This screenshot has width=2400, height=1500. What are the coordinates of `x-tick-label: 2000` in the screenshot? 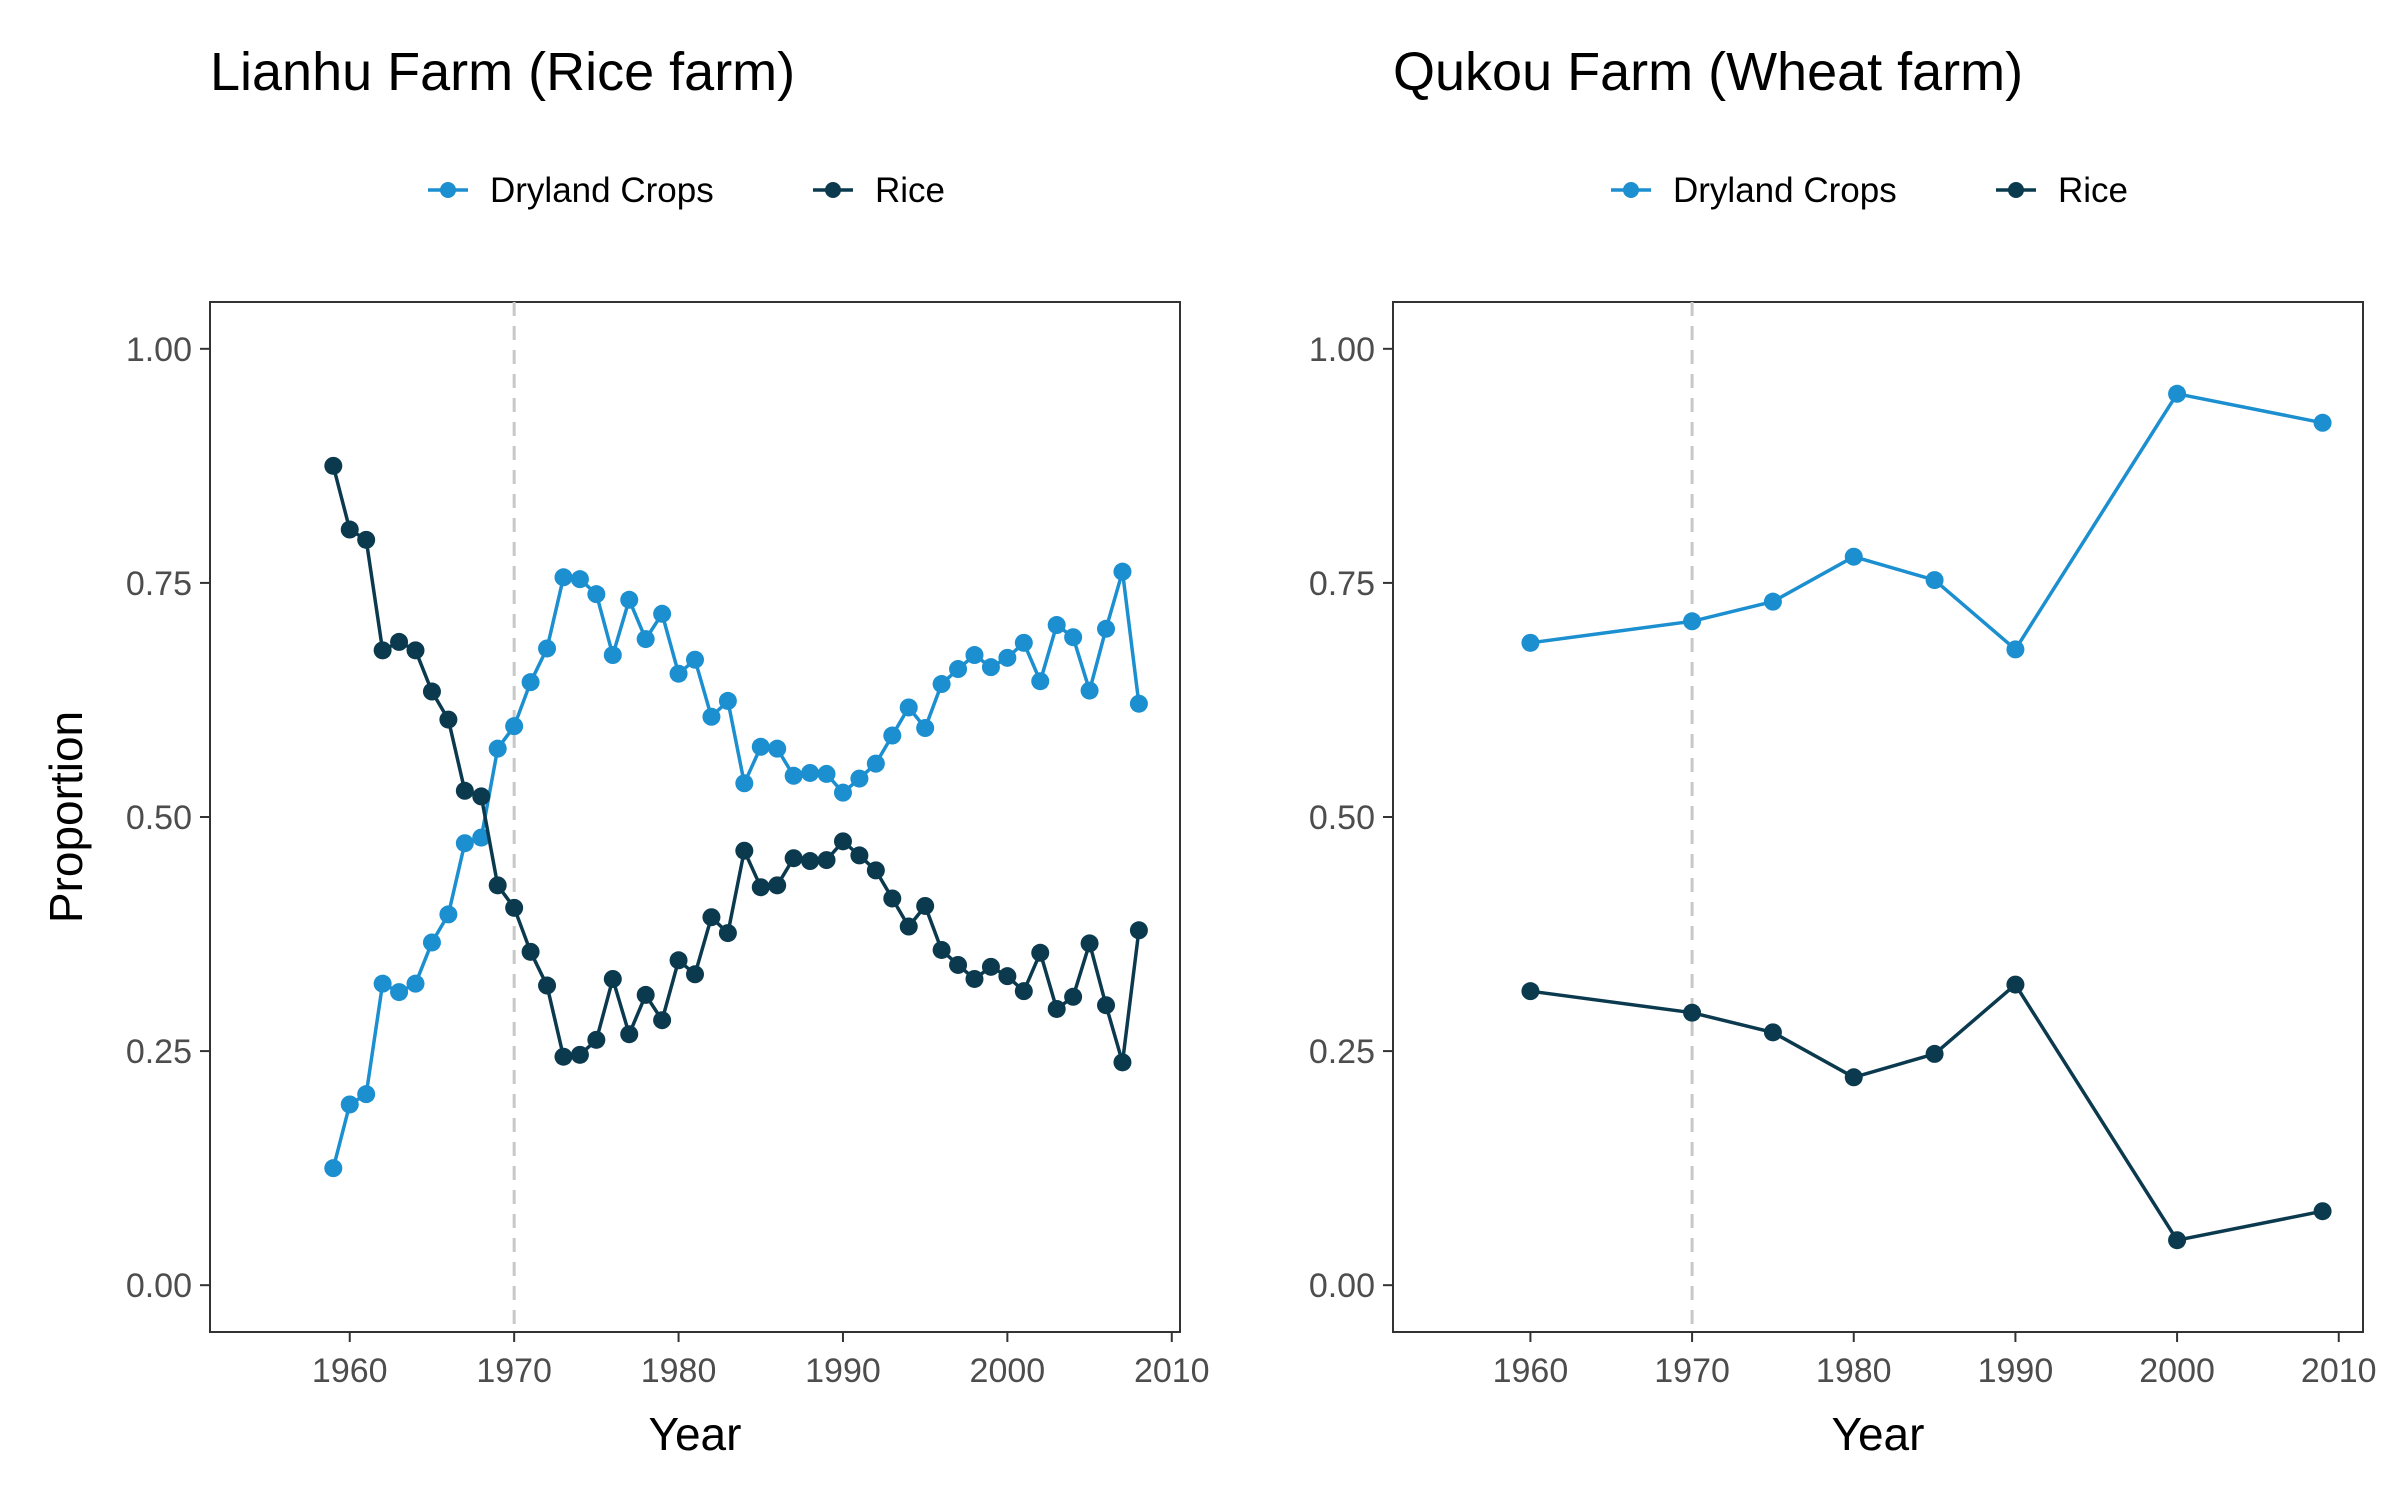 It's located at (1008, 1371).